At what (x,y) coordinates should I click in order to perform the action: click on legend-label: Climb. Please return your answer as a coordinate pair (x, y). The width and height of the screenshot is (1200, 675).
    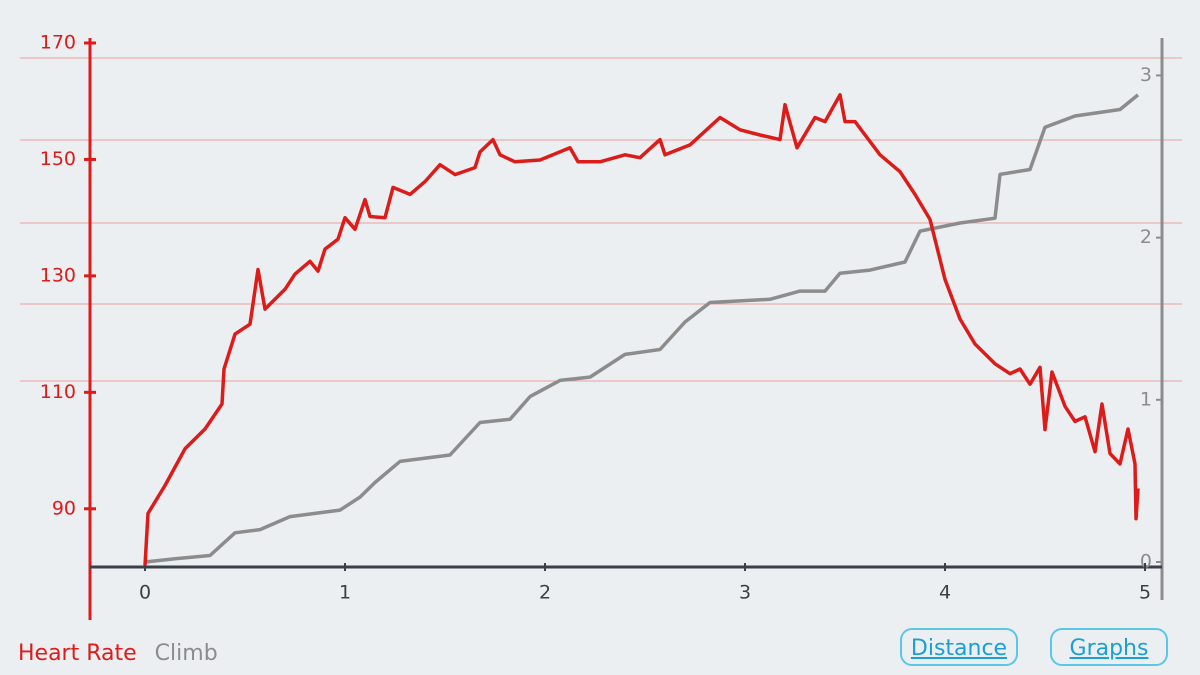
    Looking at the image, I should click on (186, 653).